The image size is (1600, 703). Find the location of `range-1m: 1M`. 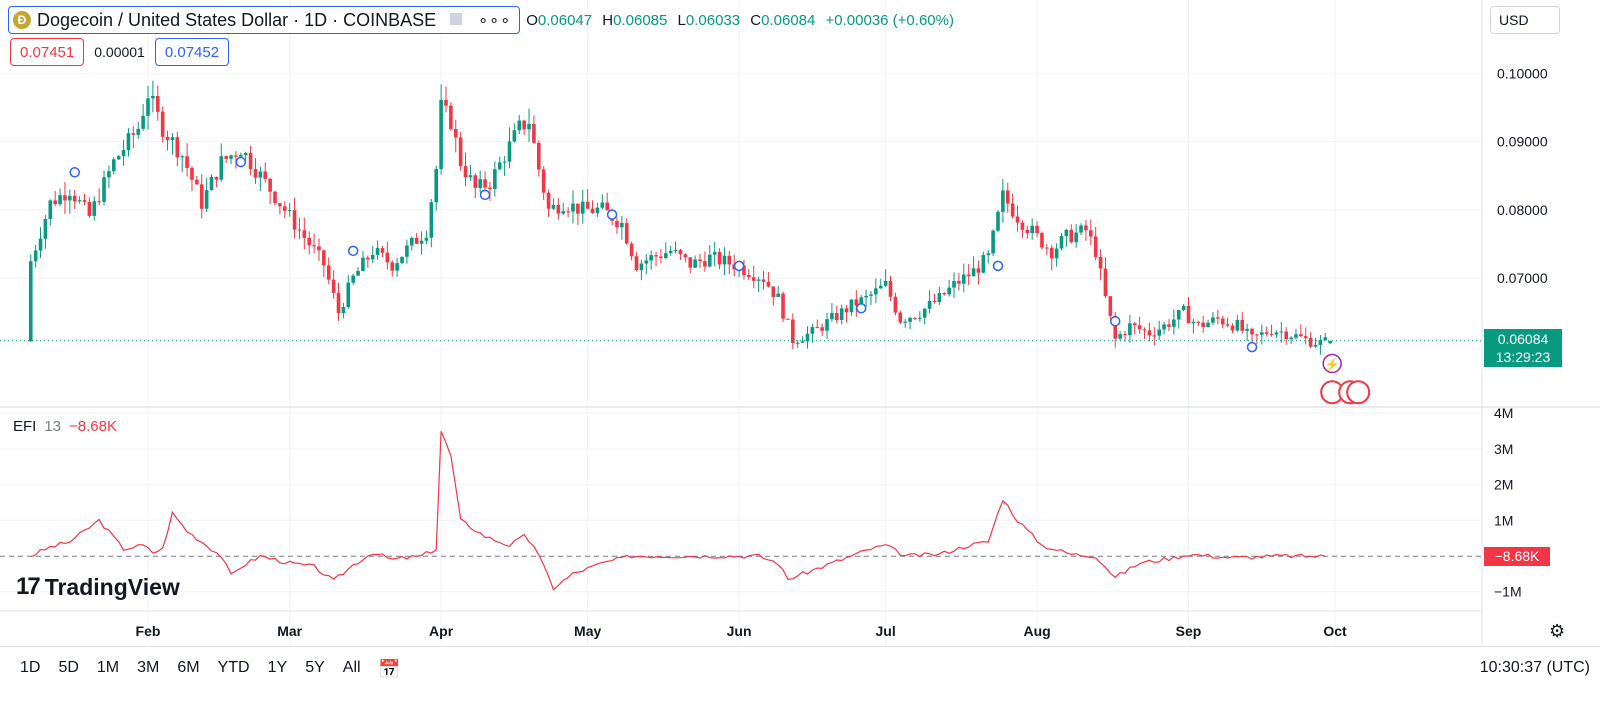

range-1m: 1M is located at coordinates (108, 667).